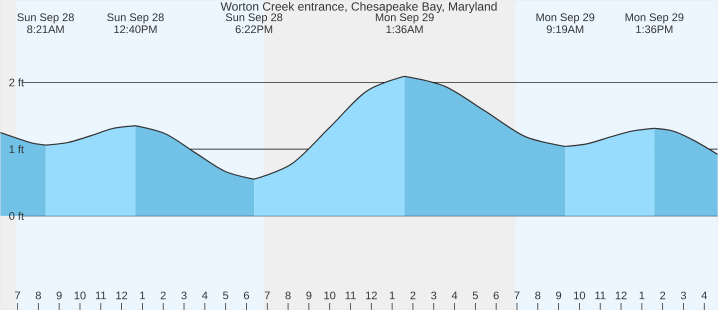  I want to click on chart-title: Worton Creek entrance, Chesapeake Bay, Maryland, so click(358, 7).